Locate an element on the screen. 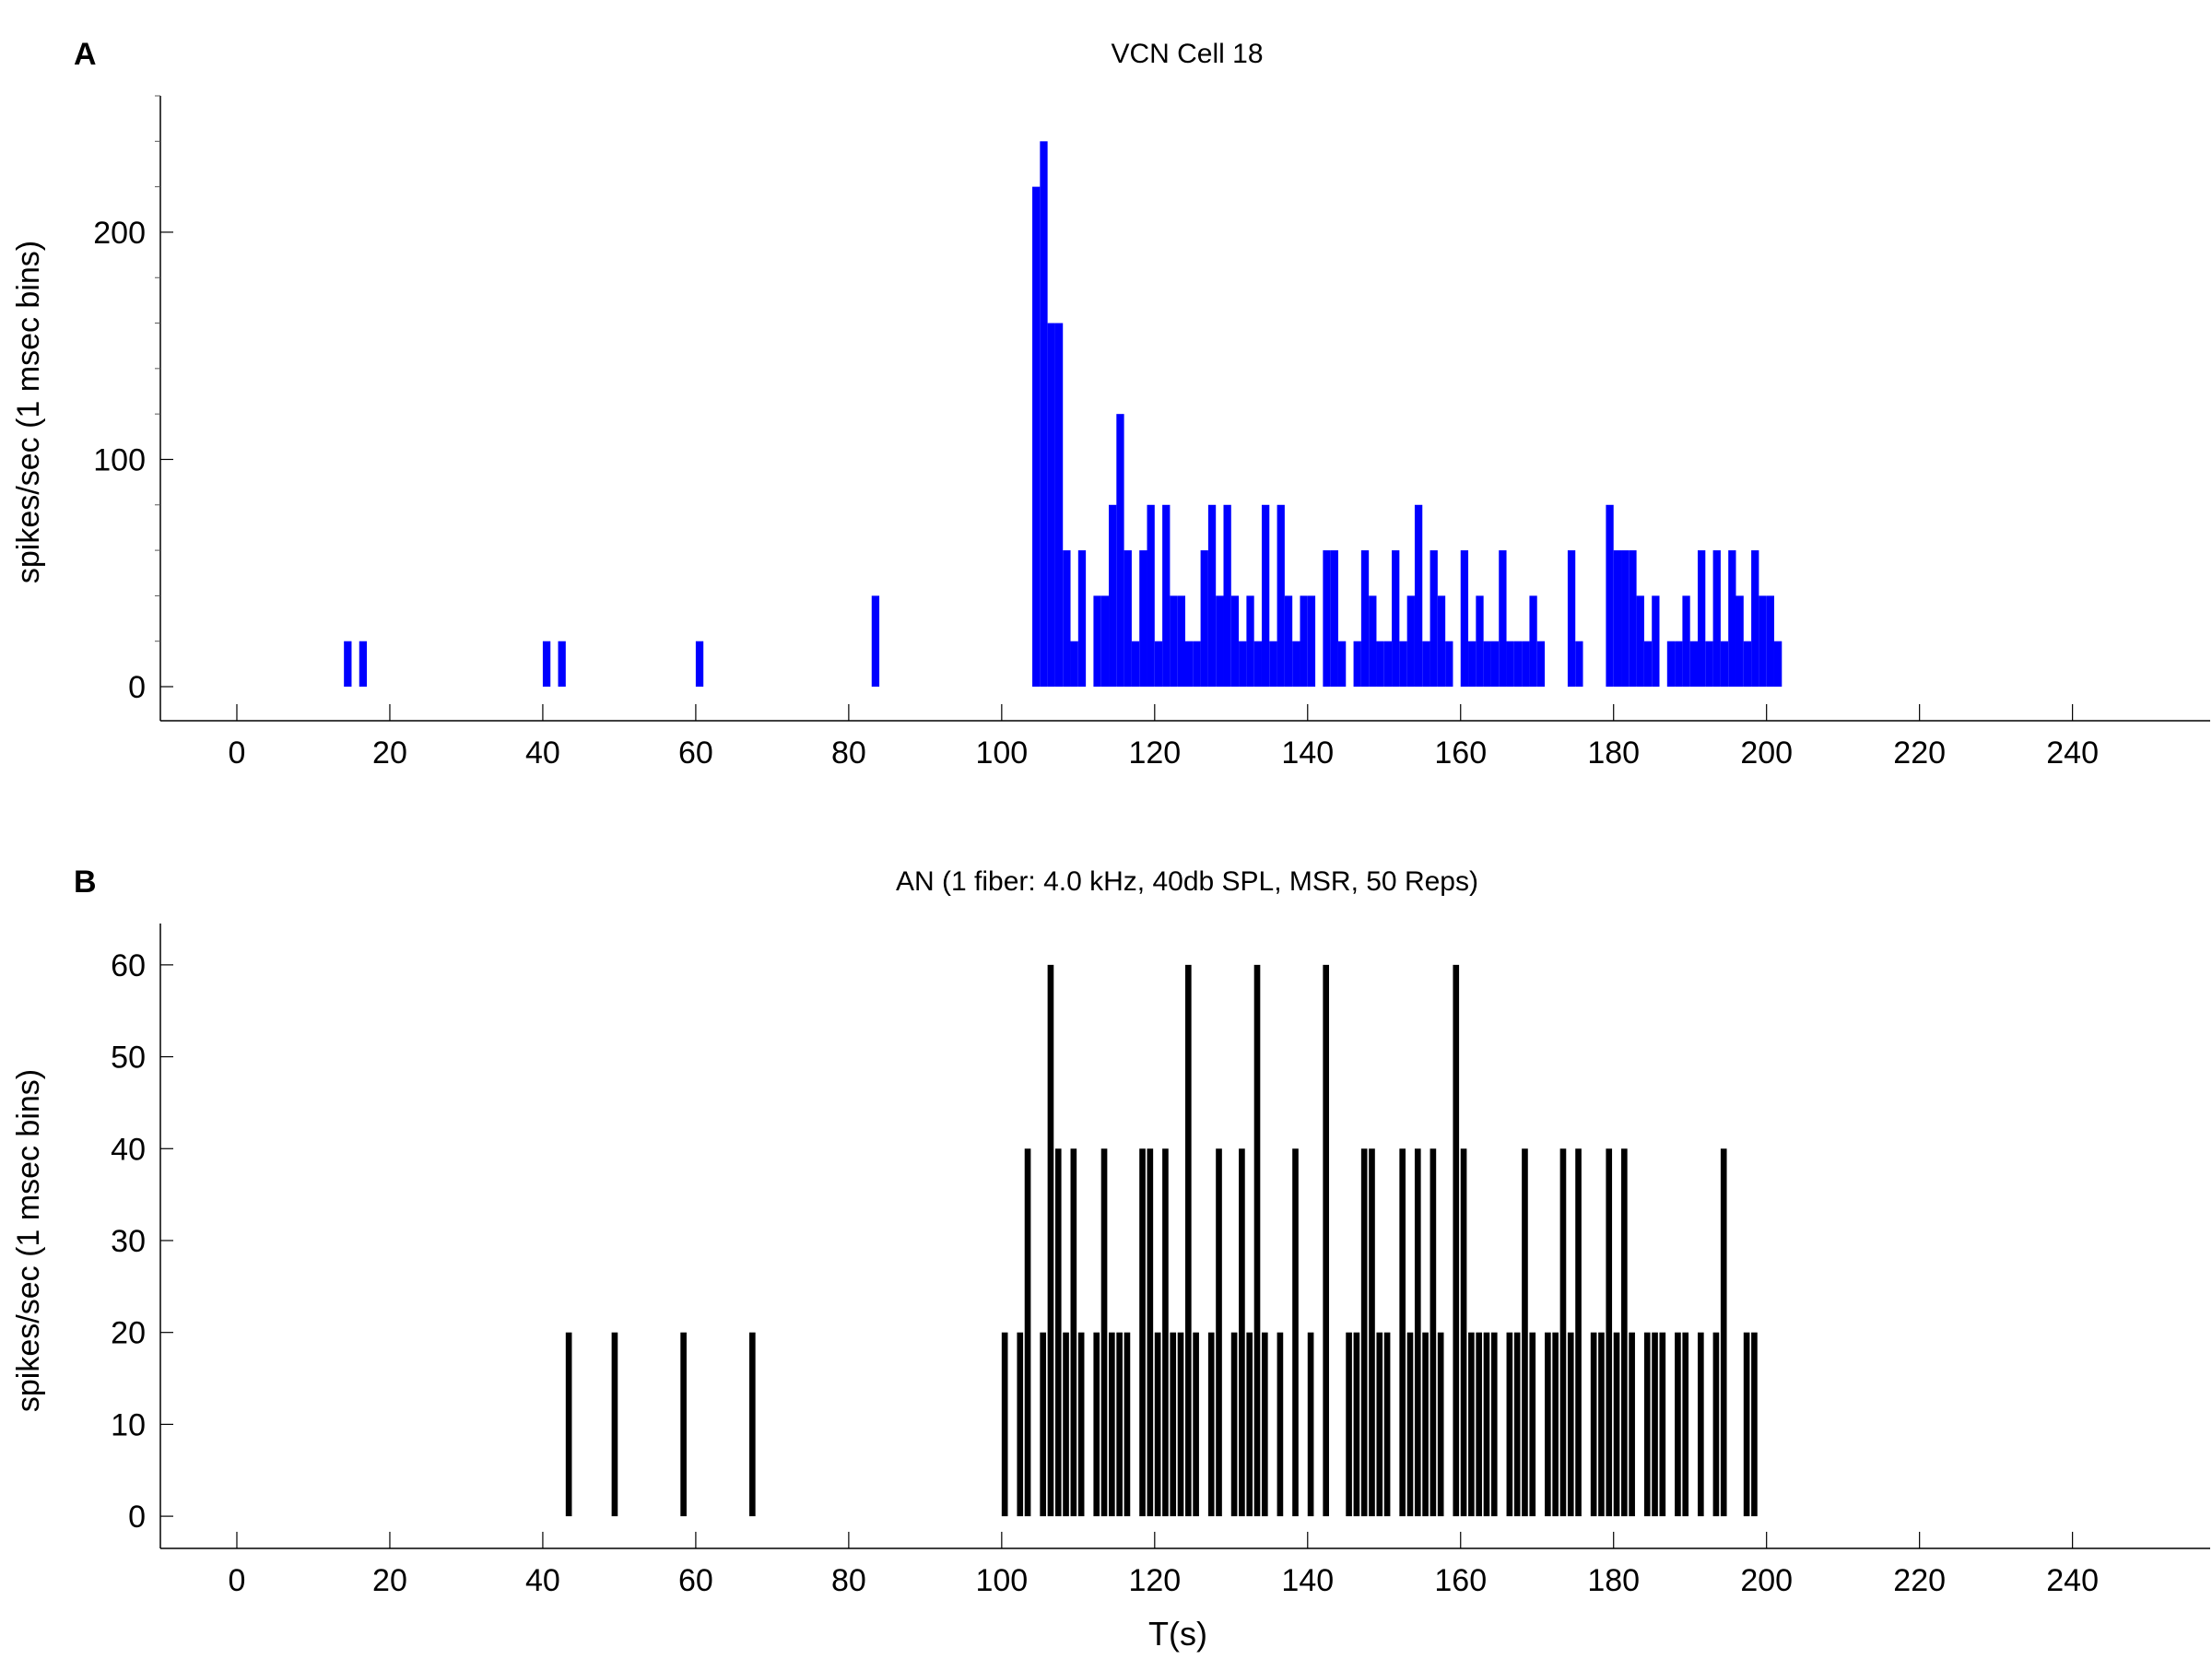 The image size is (2212, 1659). y-tick-label: 200 is located at coordinates (119, 233).